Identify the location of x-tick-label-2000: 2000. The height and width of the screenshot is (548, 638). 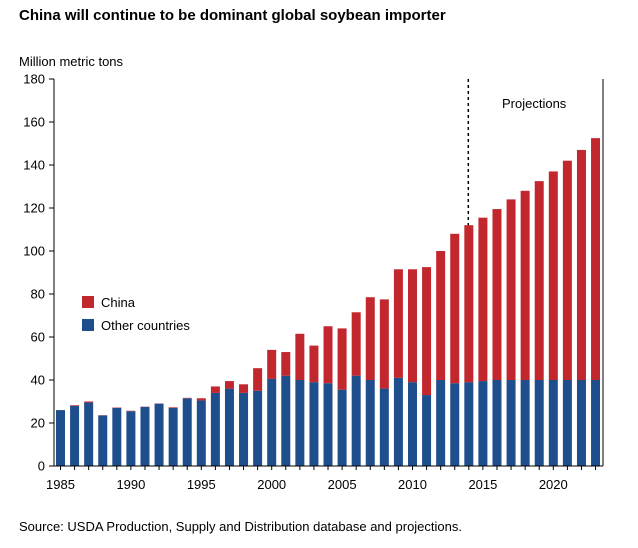
(271, 484).